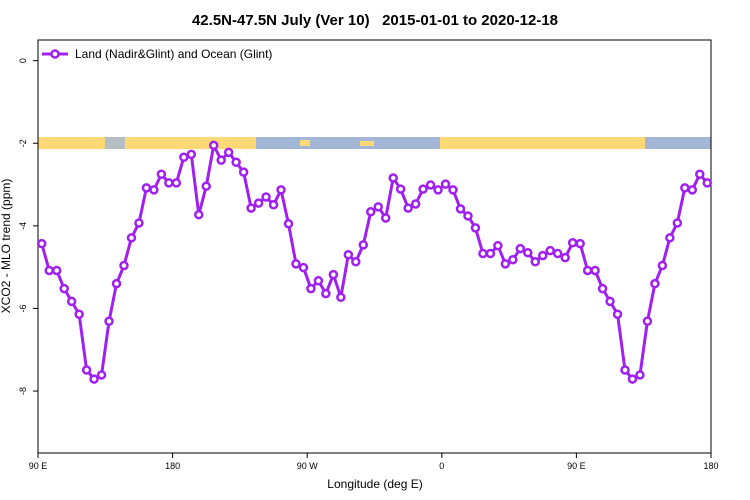 This screenshot has height=500, width=750. Describe the element at coordinates (23, 60) in the screenshot. I see `y-tick-label: 0` at that location.